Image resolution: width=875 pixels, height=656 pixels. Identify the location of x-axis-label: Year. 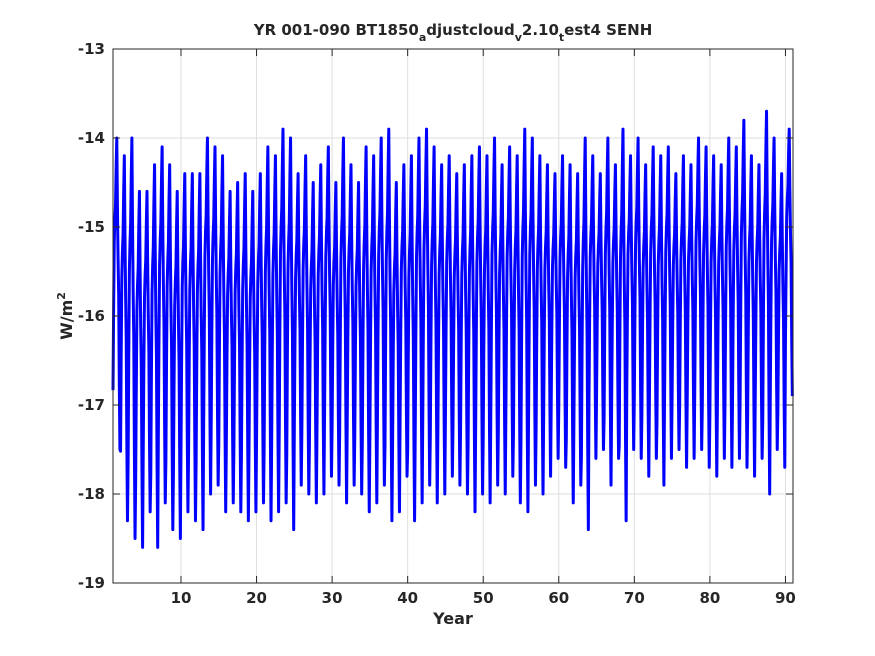
(452, 618).